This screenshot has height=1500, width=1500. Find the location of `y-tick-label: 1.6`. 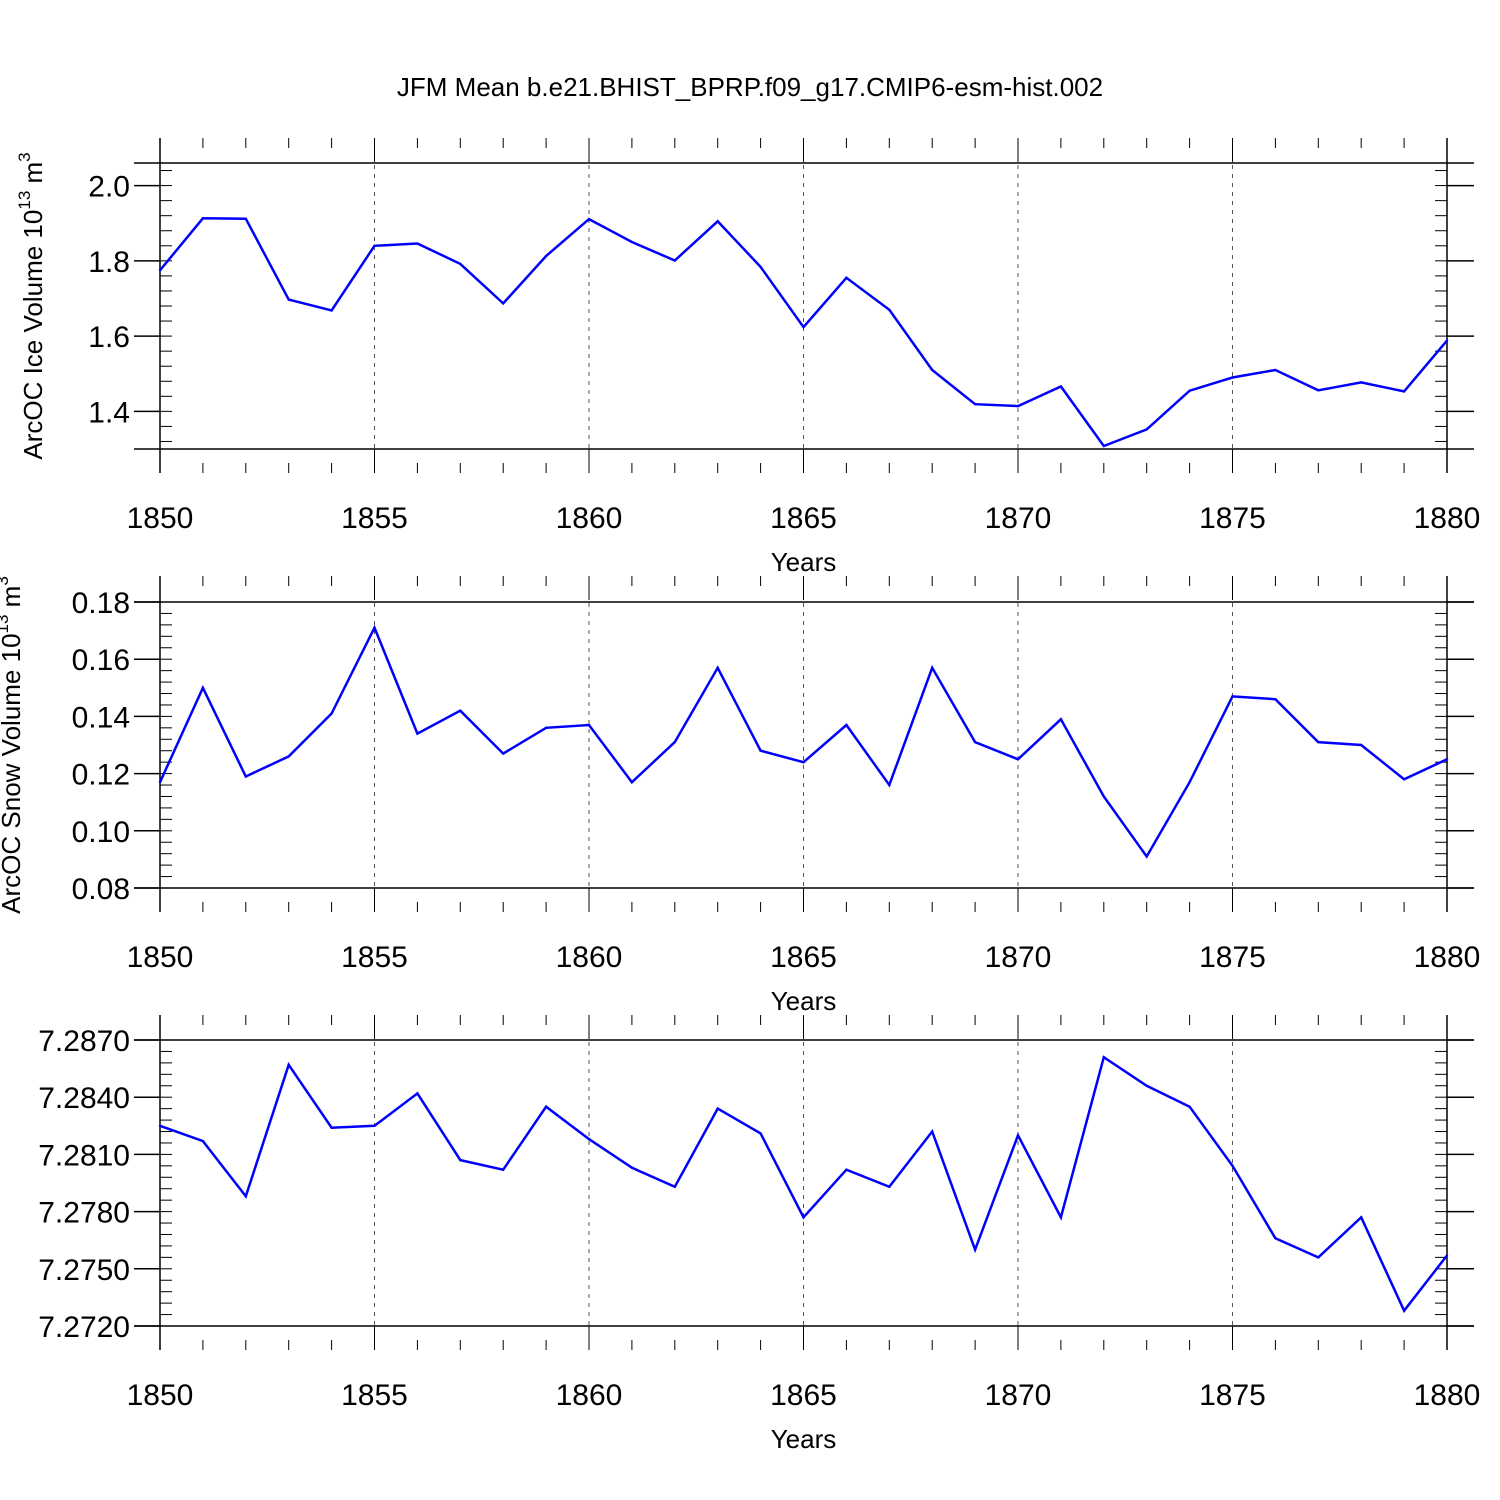

y-tick-label: 1.6 is located at coordinates (109, 337).